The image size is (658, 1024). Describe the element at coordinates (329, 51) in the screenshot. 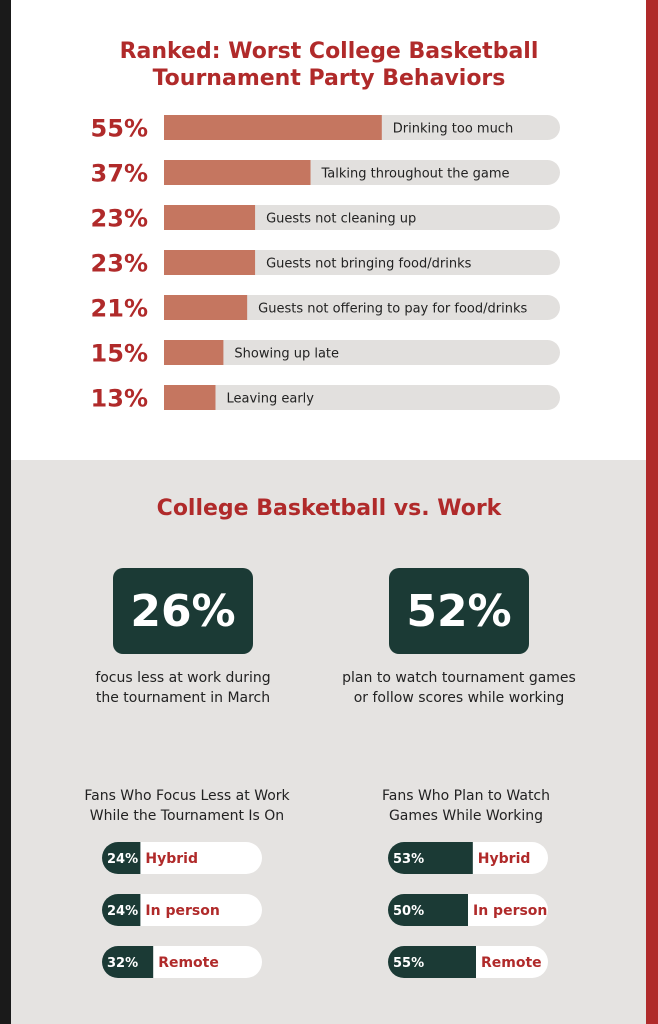

I see `ranked-title-line1: Ranked: Worst College Basketball` at that location.